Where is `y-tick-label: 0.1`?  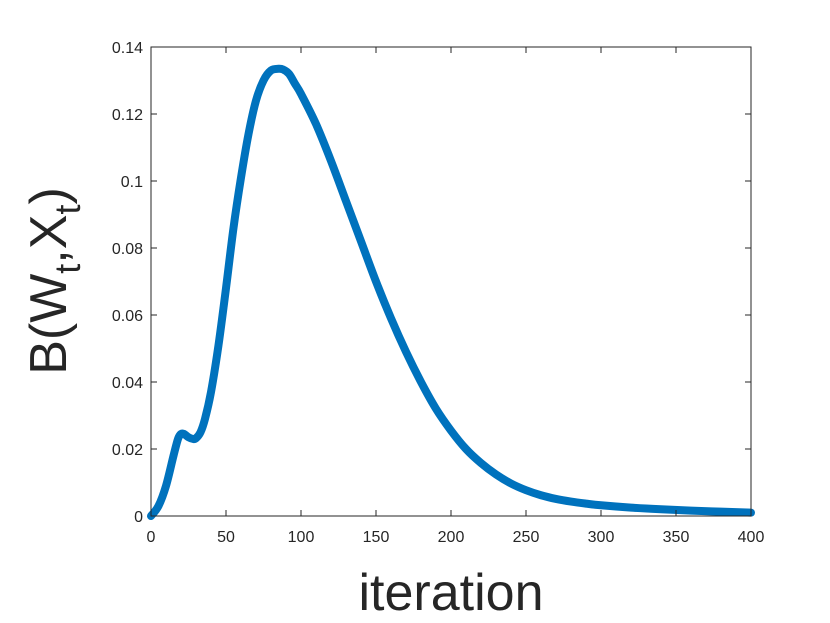
y-tick-label: 0.1 is located at coordinates (132, 182).